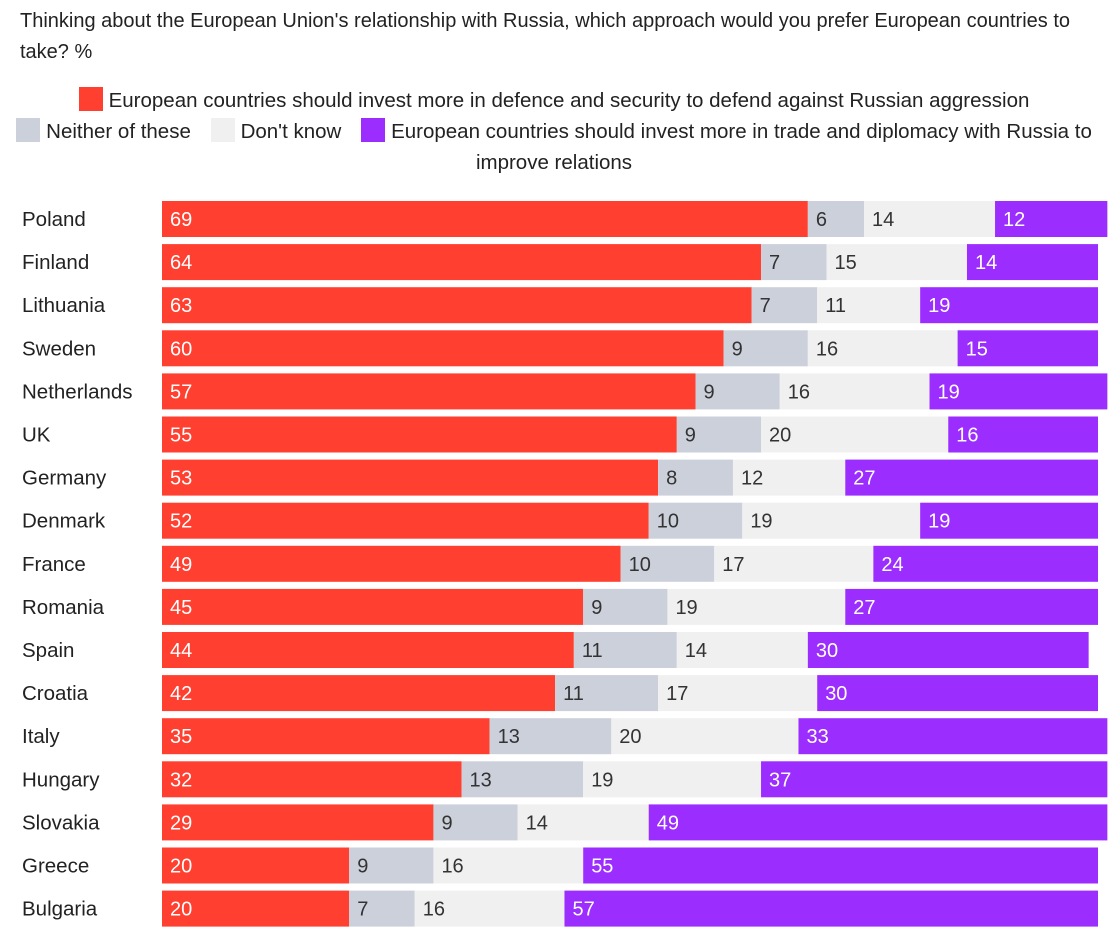 The width and height of the screenshot is (1118, 948). I want to click on legend-swatch-trade, so click(373, 130).